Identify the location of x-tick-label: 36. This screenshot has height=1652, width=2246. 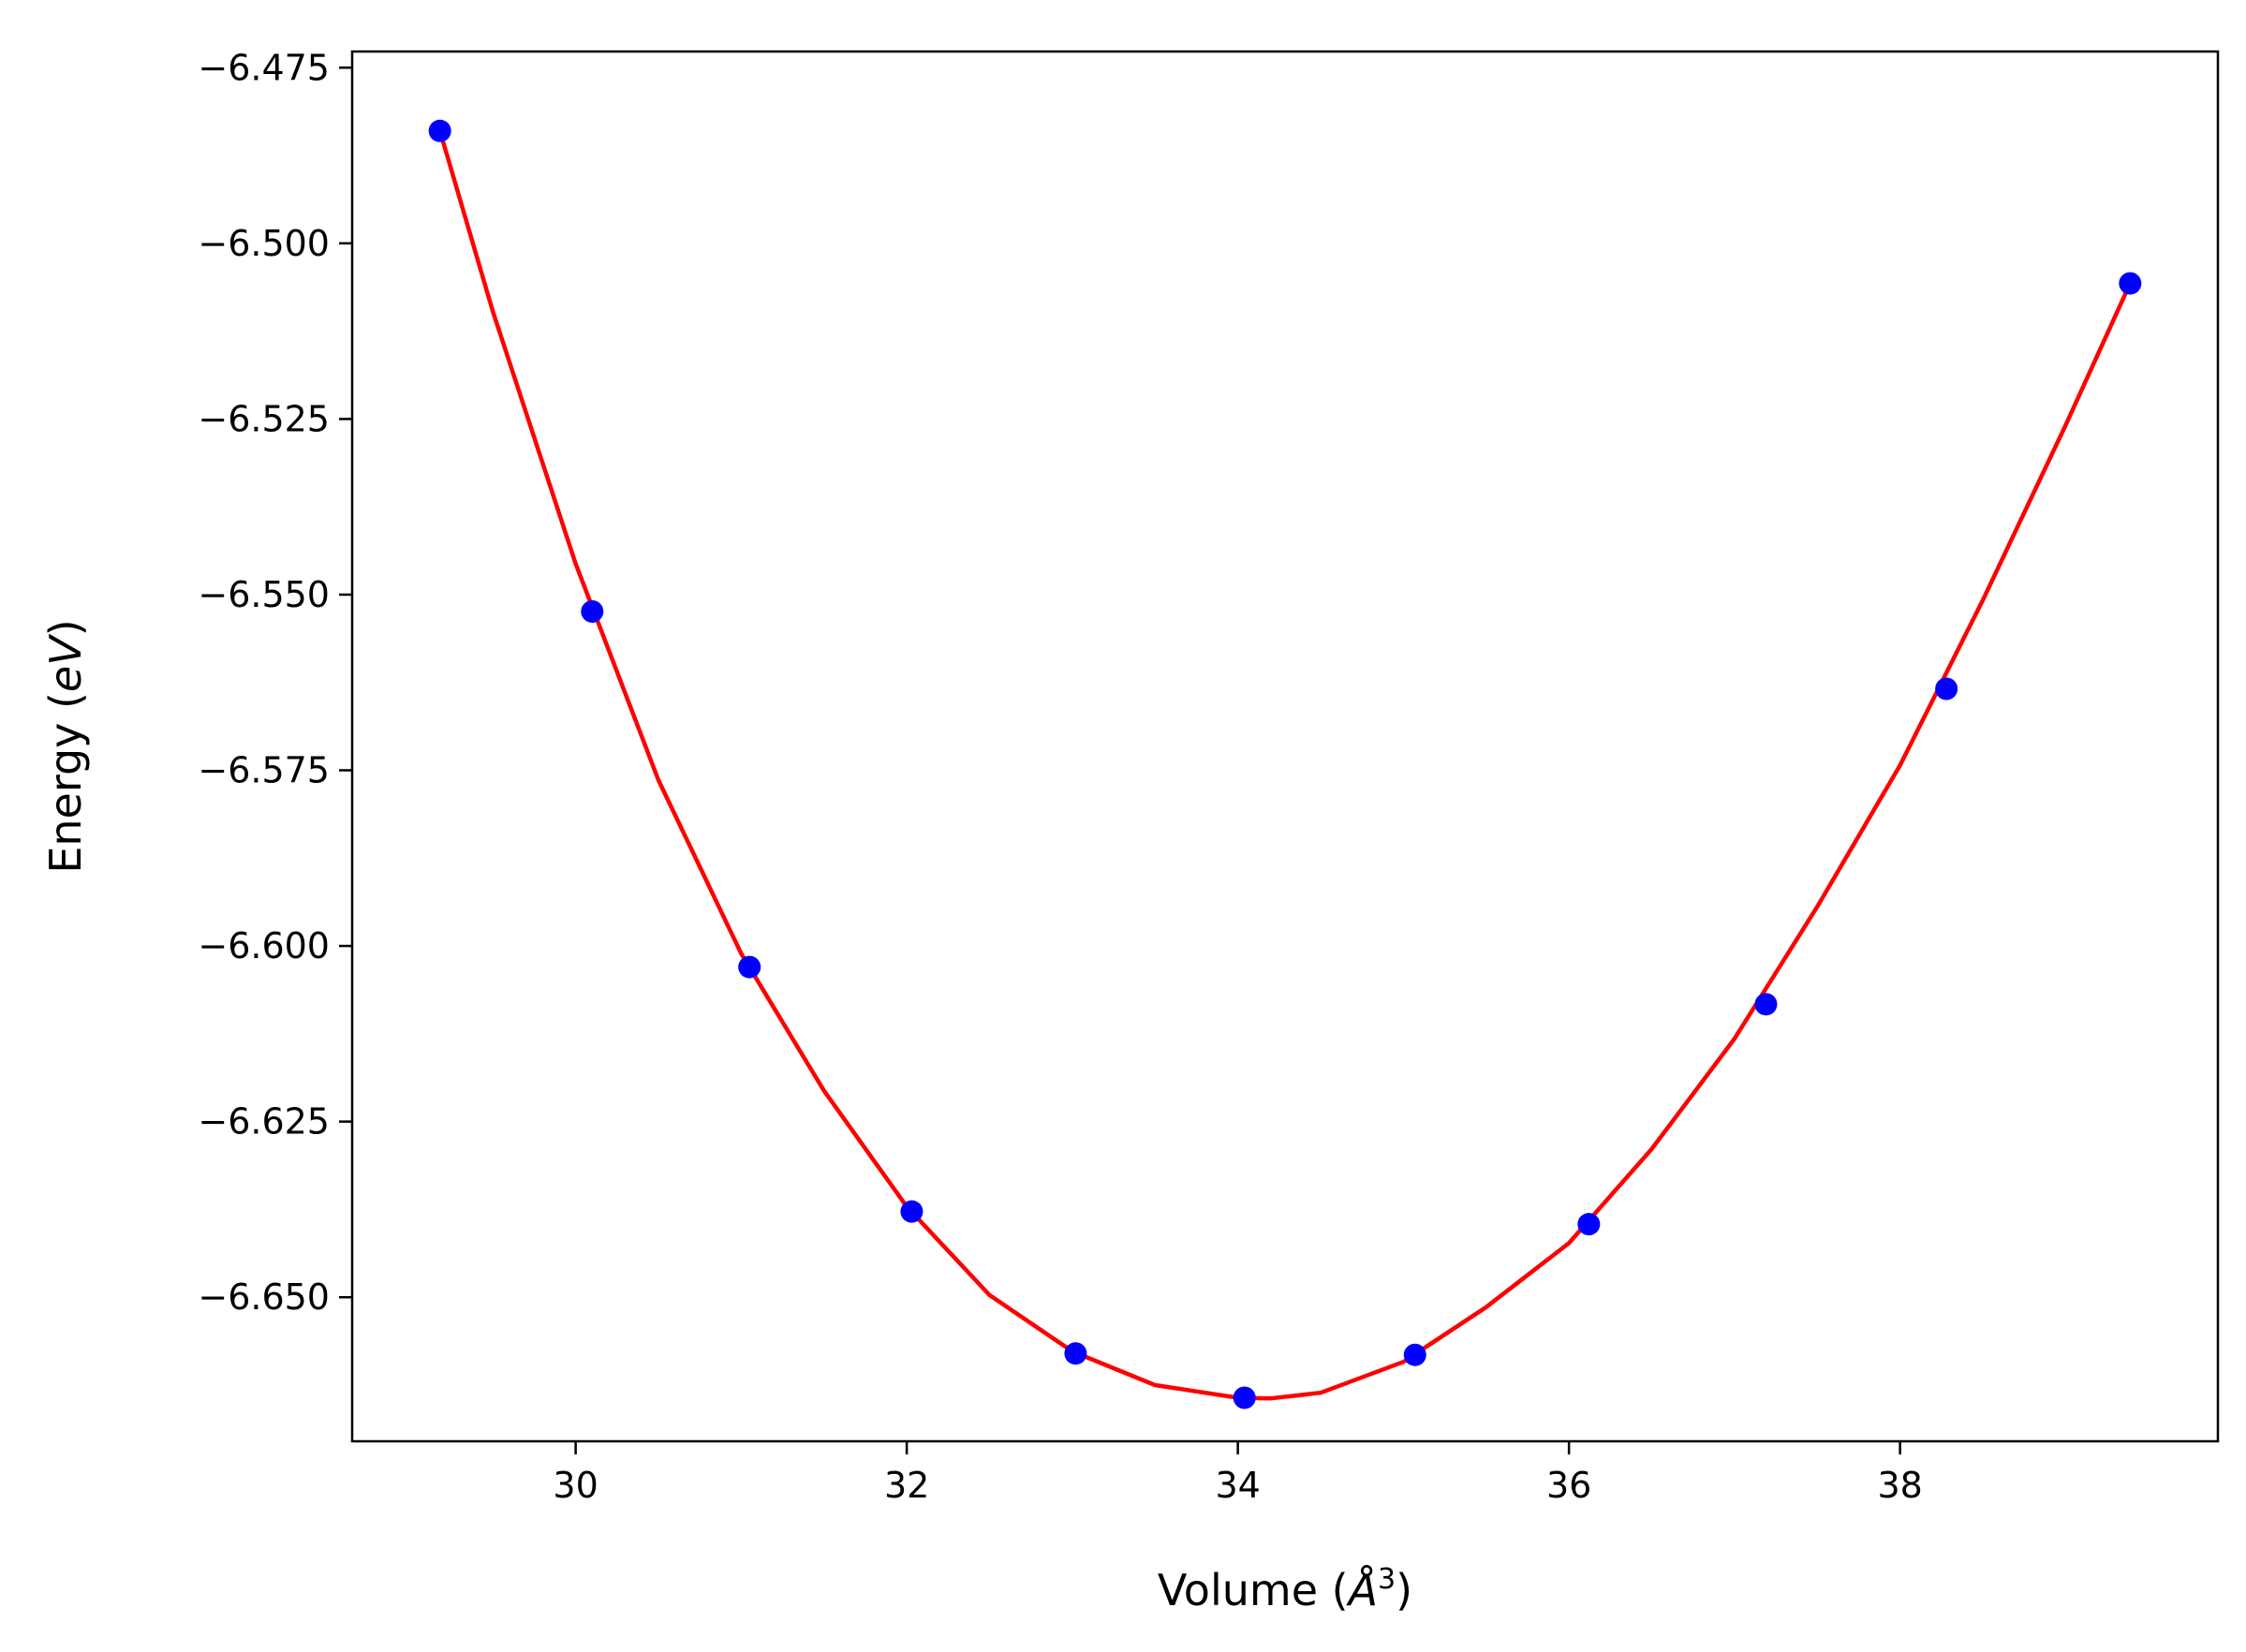
(1569, 1486).